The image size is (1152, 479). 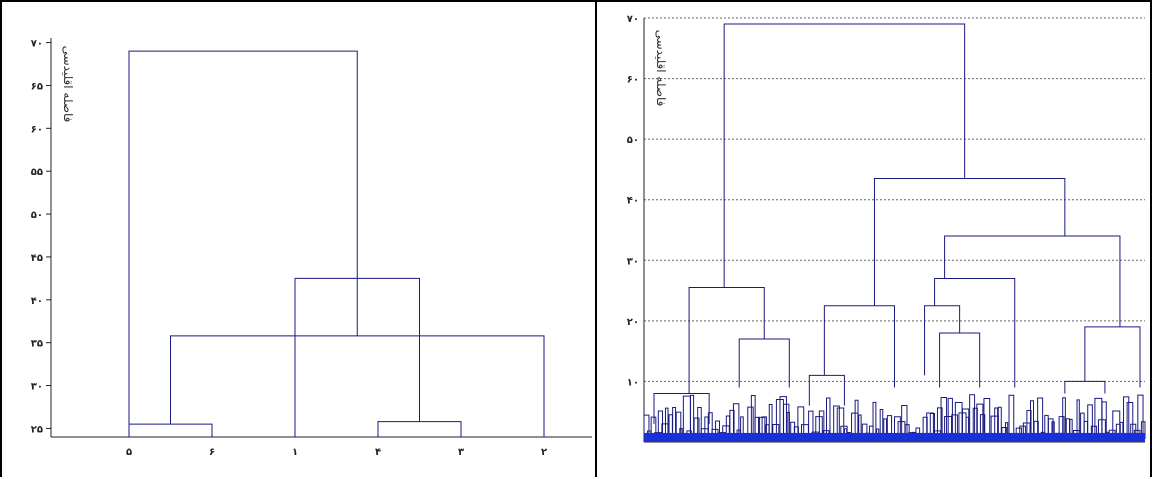 I want to click on y-tick-label: ۱۰, so click(x=633, y=382).